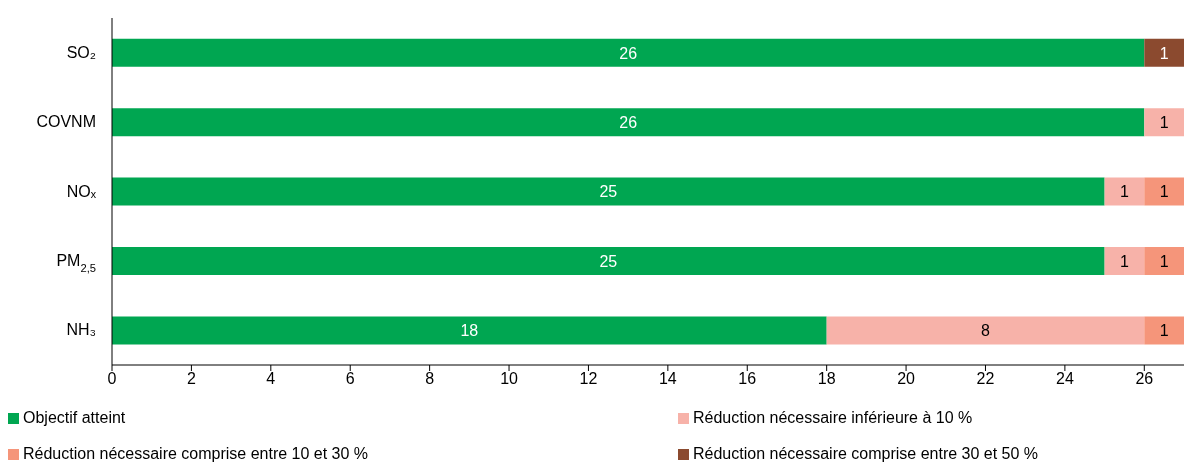 Image resolution: width=1184 pixels, height=475 pixels. Describe the element at coordinates (588, 379) in the screenshot. I see `x-tick-label: 12` at that location.